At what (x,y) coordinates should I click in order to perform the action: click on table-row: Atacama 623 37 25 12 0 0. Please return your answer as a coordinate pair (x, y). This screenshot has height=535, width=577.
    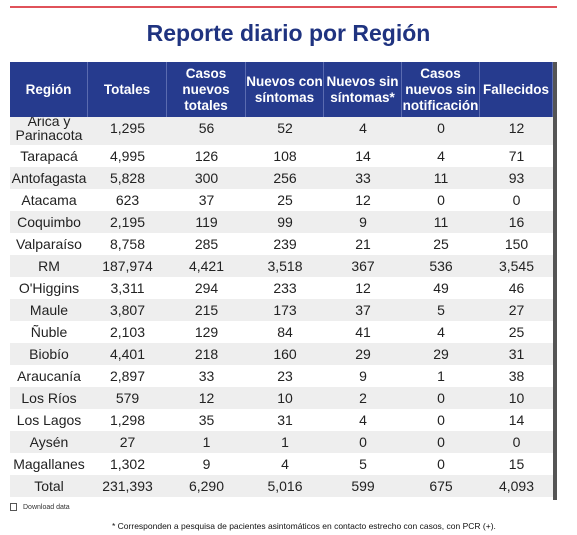
    Looking at the image, I should click on (281, 200).